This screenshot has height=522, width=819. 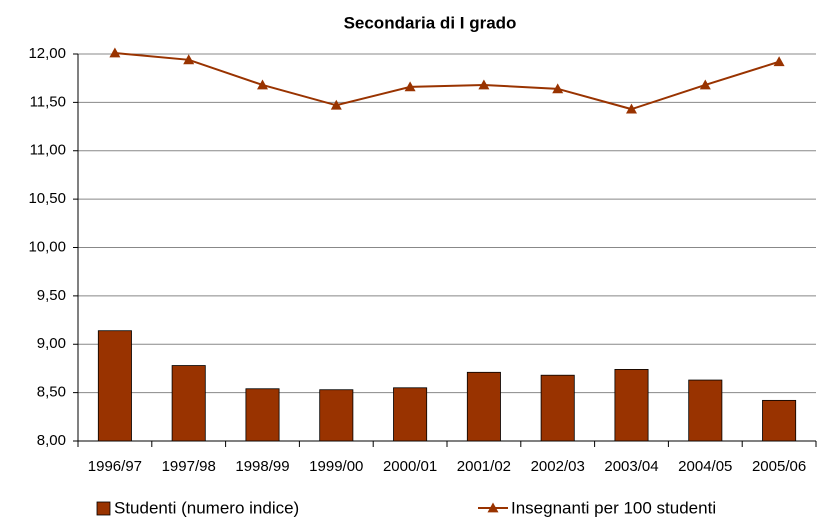 What do you see at coordinates (705, 466) in the screenshot?
I see `x-tick-label: 2004/05` at bounding box center [705, 466].